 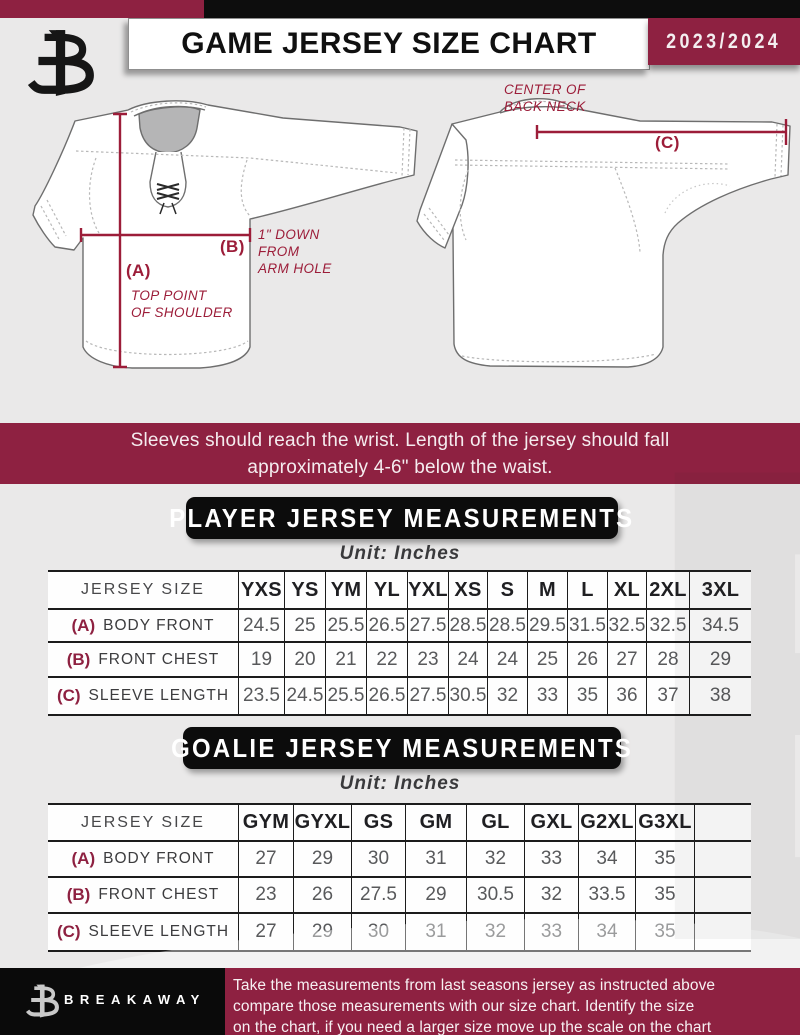 What do you see at coordinates (626, 696) in the screenshot?
I see `table-cell: 36` at bounding box center [626, 696].